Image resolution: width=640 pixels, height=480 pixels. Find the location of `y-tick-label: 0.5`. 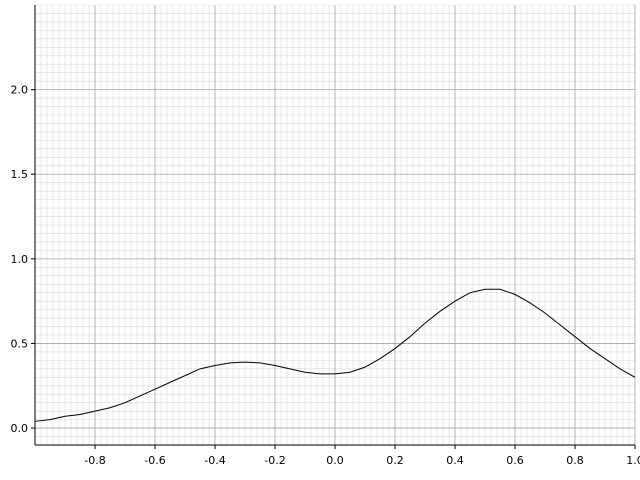

y-tick-label: 0.5 is located at coordinates (20, 343).